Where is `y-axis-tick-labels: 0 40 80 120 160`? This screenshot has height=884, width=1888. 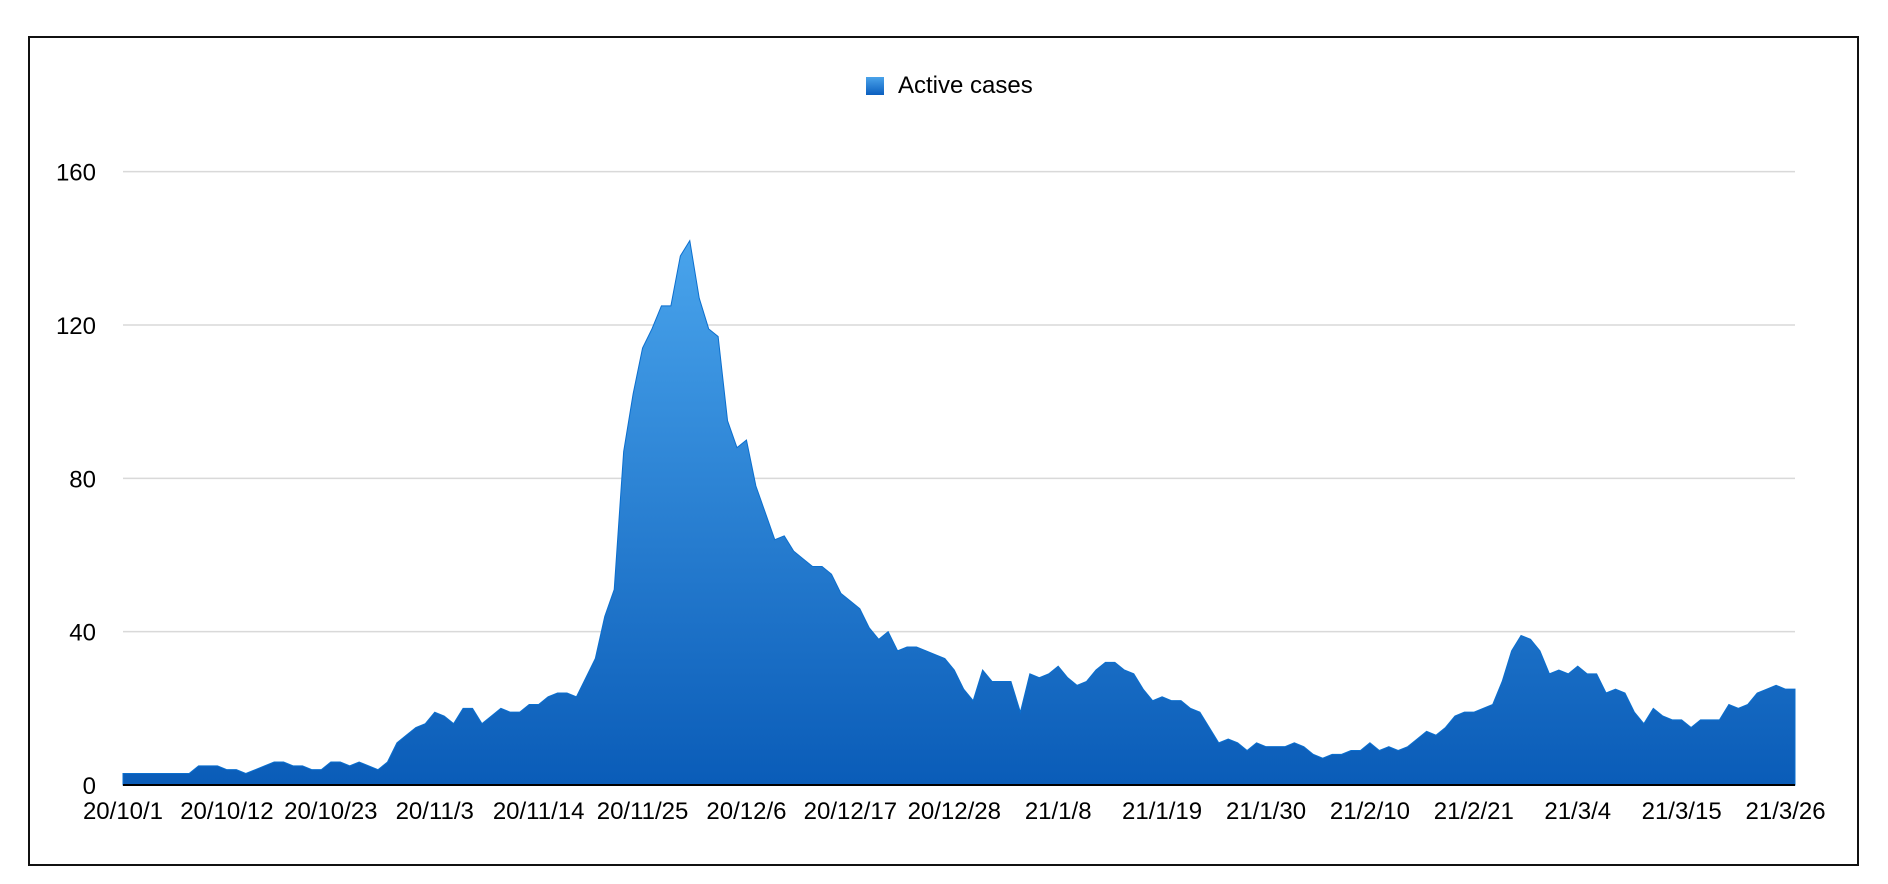
y-axis-tick-labels: 0 40 80 120 160 is located at coordinates (76, 480).